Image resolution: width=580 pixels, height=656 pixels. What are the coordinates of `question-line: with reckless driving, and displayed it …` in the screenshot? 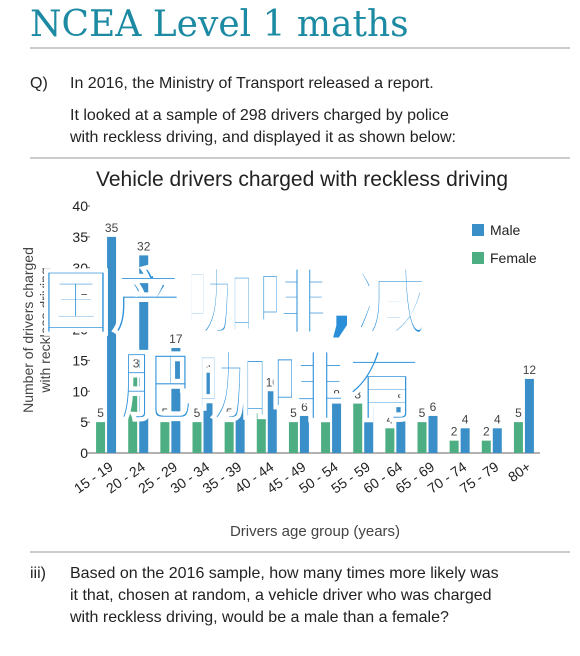 It's located at (262, 137).